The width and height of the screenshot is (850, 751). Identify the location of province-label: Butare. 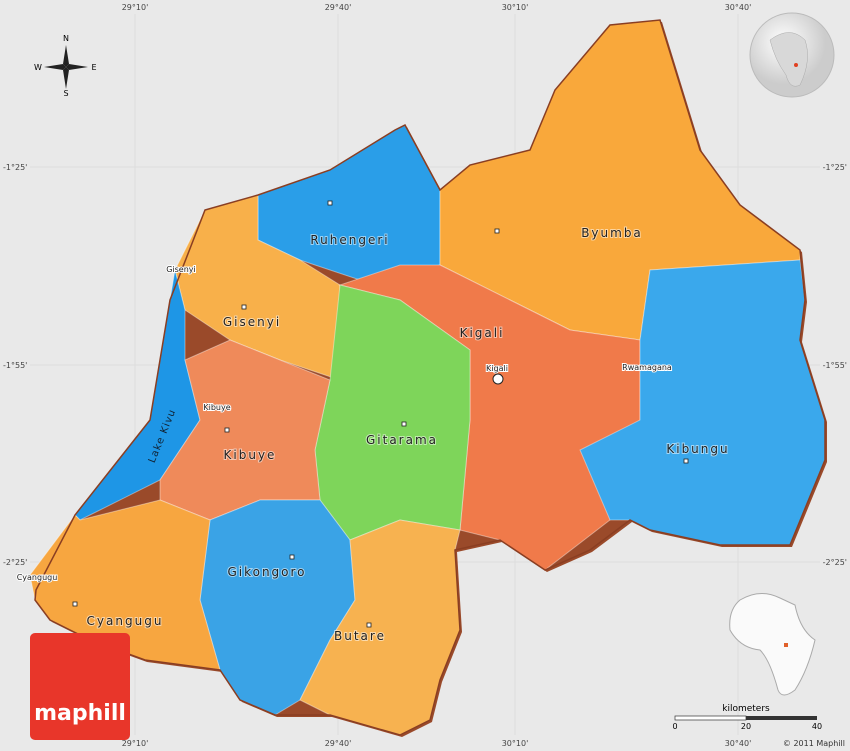
(360, 636).